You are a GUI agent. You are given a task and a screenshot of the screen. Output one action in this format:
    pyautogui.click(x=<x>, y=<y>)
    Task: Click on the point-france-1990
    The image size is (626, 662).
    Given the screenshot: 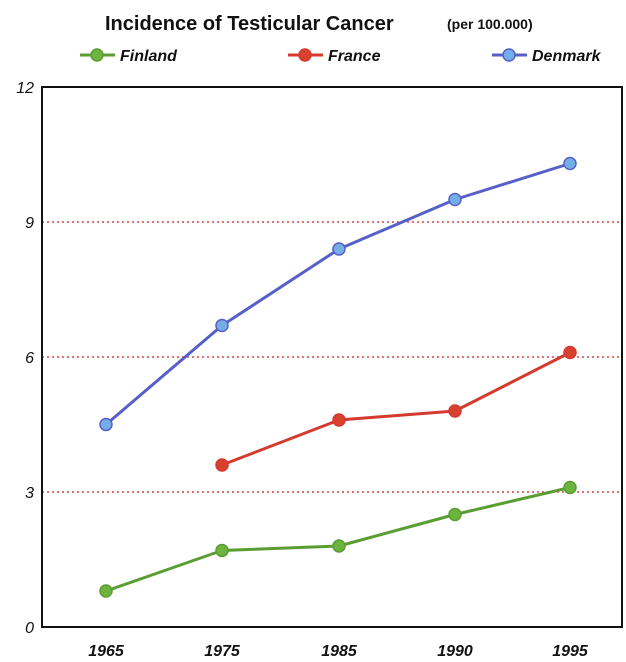 What is the action you would take?
    pyautogui.click(x=455, y=411)
    